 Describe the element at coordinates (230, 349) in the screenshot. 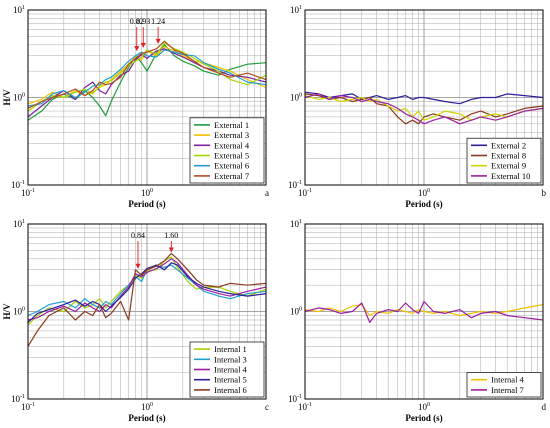

I see `legend-label: Internal 1` at that location.